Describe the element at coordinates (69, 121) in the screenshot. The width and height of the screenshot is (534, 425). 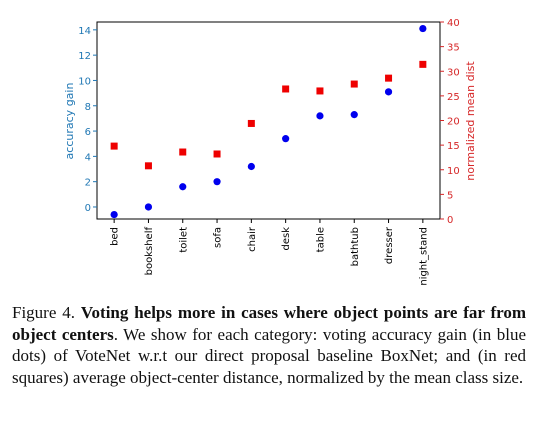
I see `y-axis-label-left: accuracy gain` at that location.